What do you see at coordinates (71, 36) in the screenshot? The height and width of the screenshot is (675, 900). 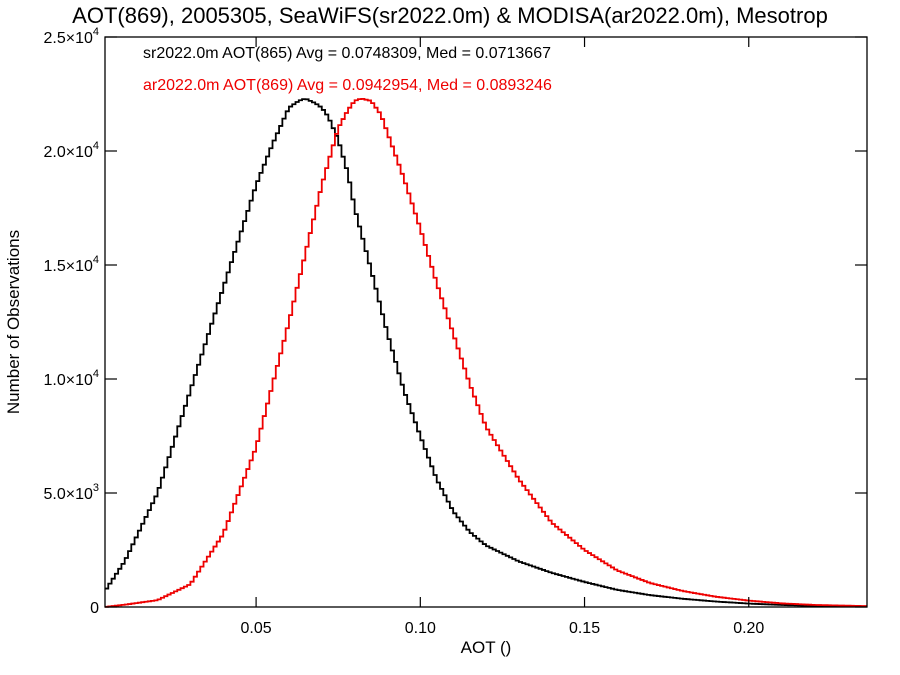 I see `y-tick-label: 2.5×10⁴` at bounding box center [71, 36].